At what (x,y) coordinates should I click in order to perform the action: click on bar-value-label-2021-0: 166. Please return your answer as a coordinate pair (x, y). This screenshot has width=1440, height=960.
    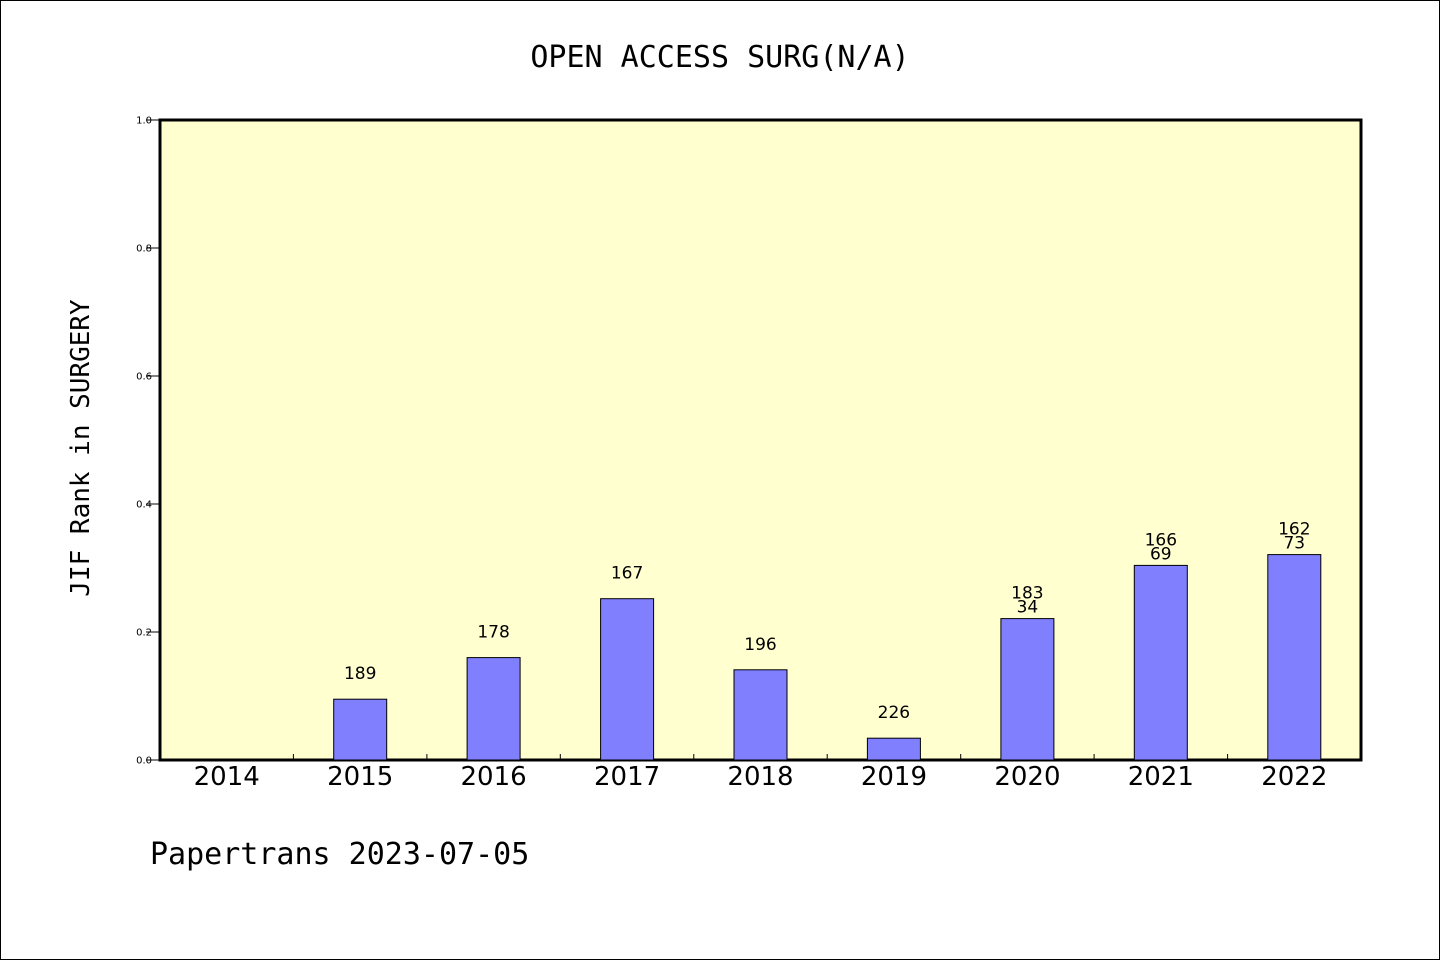
    Looking at the image, I should click on (1161, 540).